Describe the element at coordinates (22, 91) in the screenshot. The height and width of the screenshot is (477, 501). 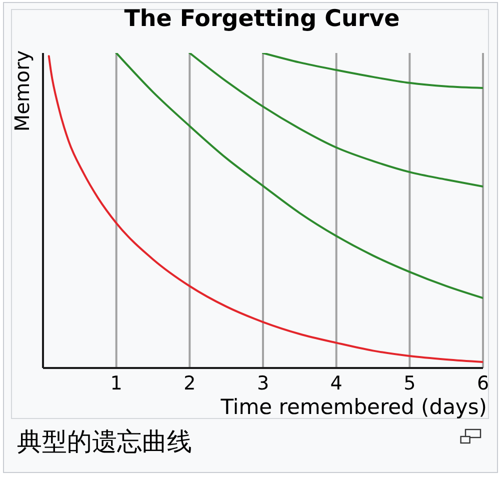
I see `y-axis-title: Memory` at that location.